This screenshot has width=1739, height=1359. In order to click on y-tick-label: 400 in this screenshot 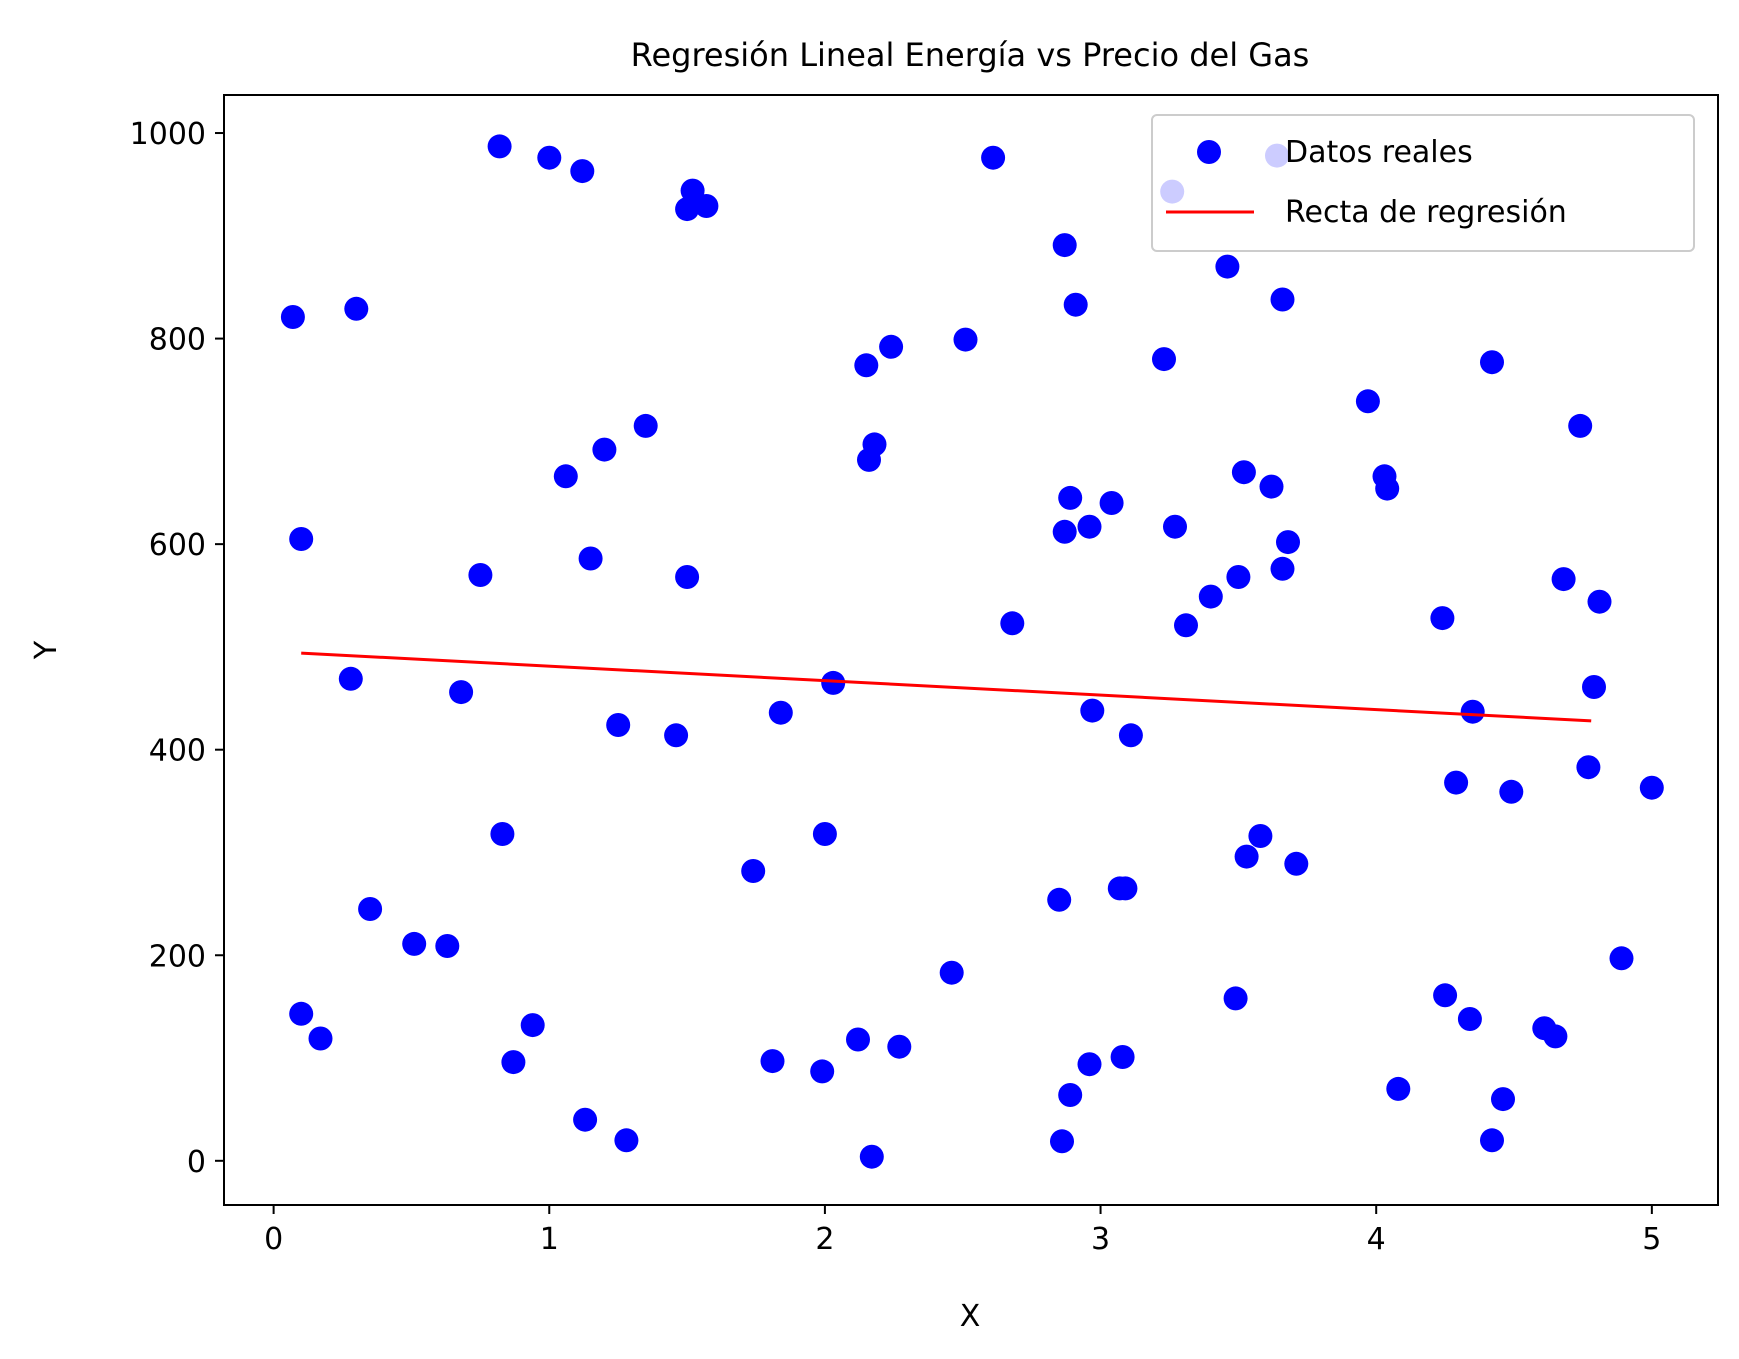, I will do `click(177, 751)`.